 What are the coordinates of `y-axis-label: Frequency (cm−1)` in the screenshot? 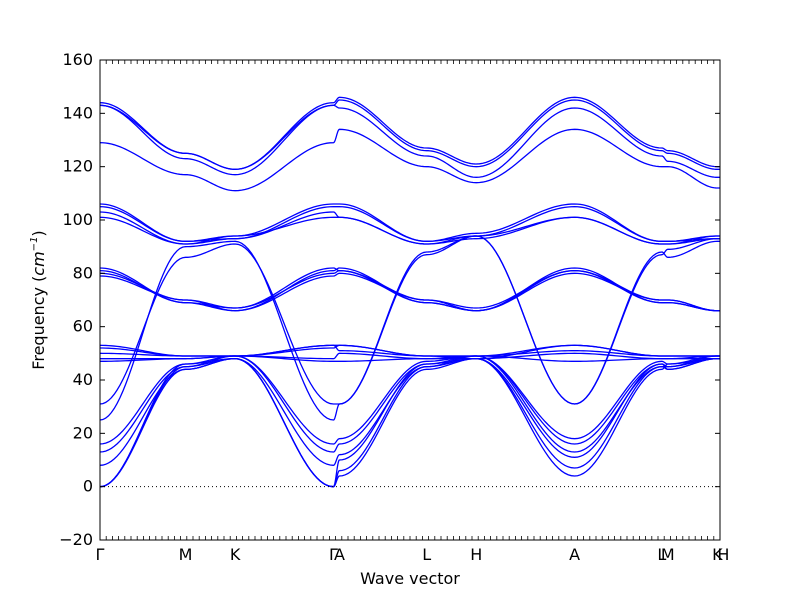 It's located at (38, 299).